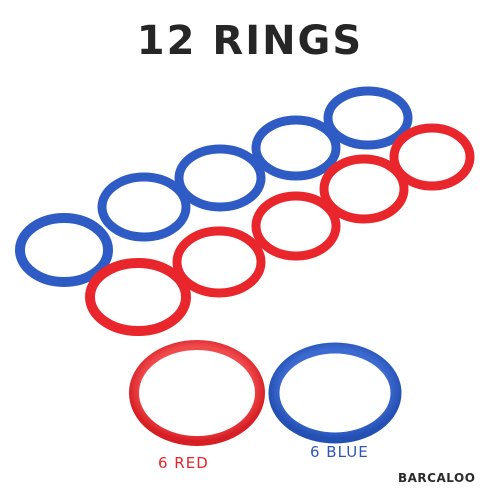 Image resolution: width=500 pixels, height=500 pixels. Describe the element at coordinates (335, 393) in the screenshot. I see `blue-ring-large` at that location.